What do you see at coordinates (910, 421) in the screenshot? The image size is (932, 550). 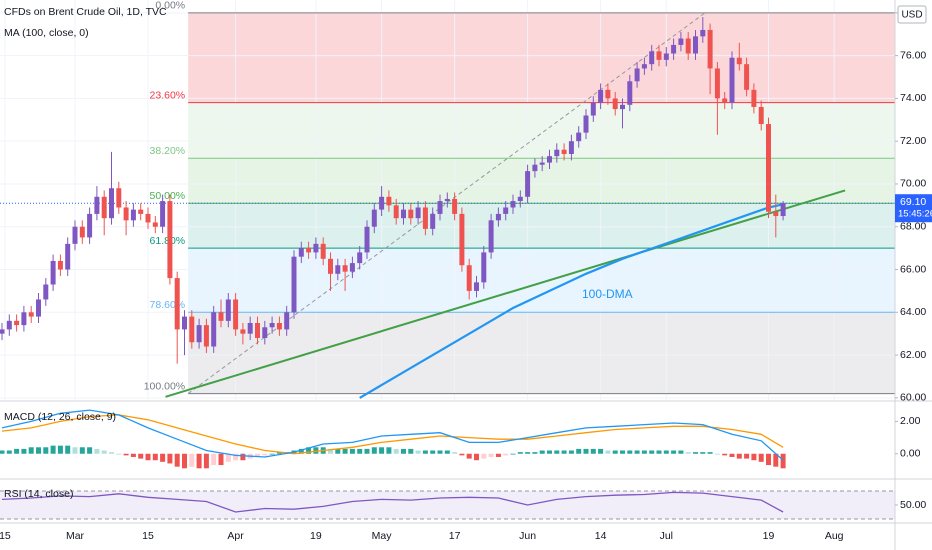 I see `macd-tick-label: 2.00` at bounding box center [910, 421].